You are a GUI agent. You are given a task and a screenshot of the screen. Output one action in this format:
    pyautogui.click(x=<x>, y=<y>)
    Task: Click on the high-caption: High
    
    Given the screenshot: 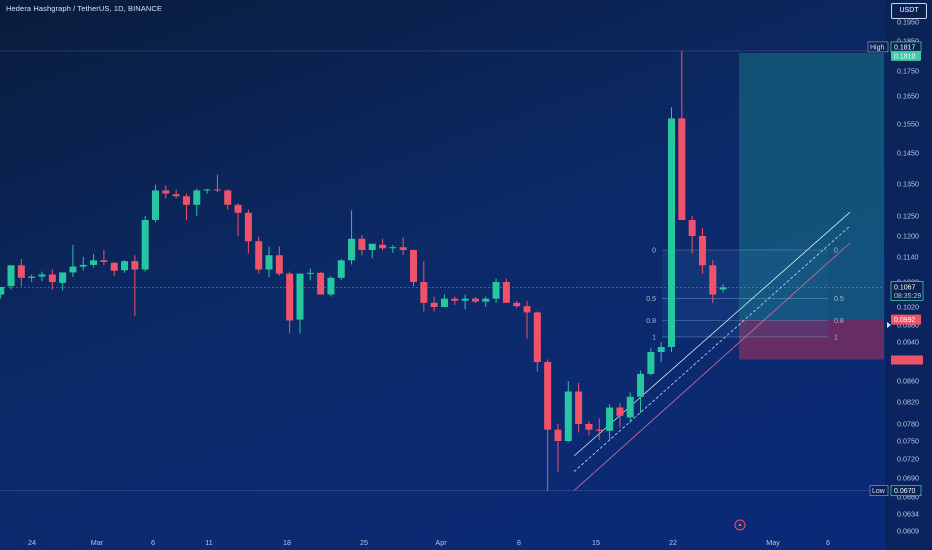 What is the action you would take?
    pyautogui.click(x=877, y=47)
    